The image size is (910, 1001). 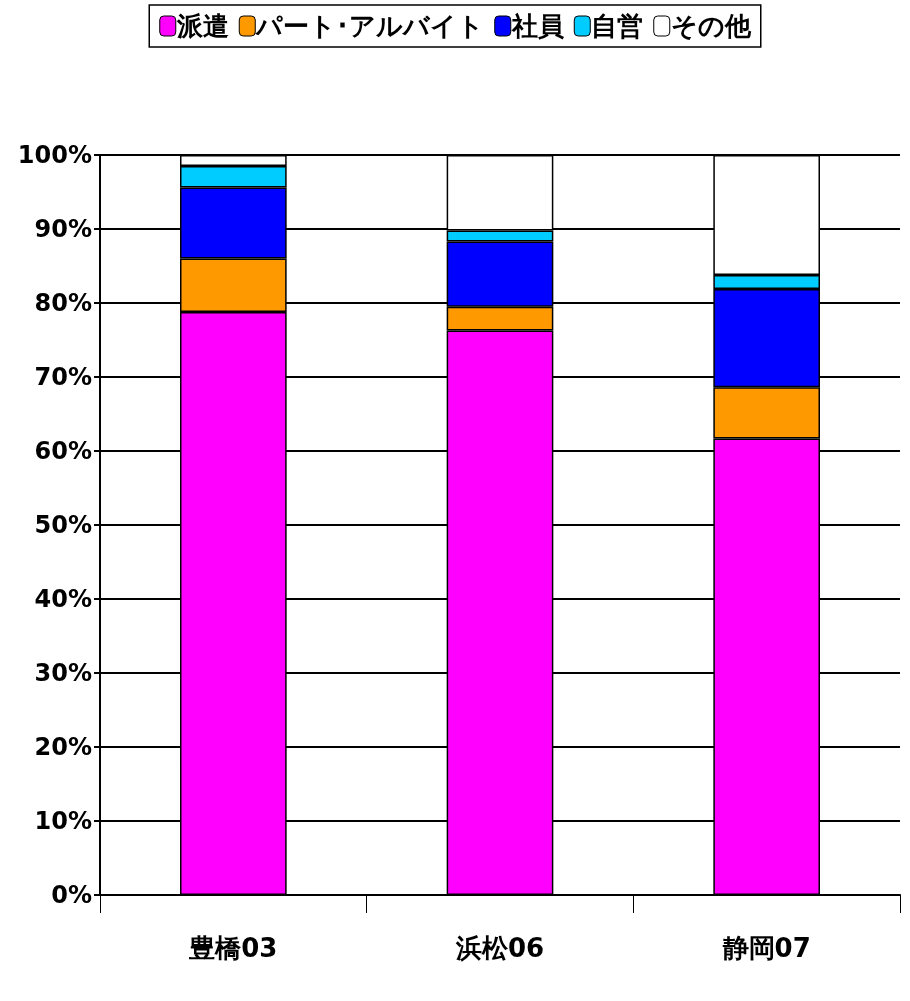 I want to click on legend-label: 社員, so click(x=537, y=26).